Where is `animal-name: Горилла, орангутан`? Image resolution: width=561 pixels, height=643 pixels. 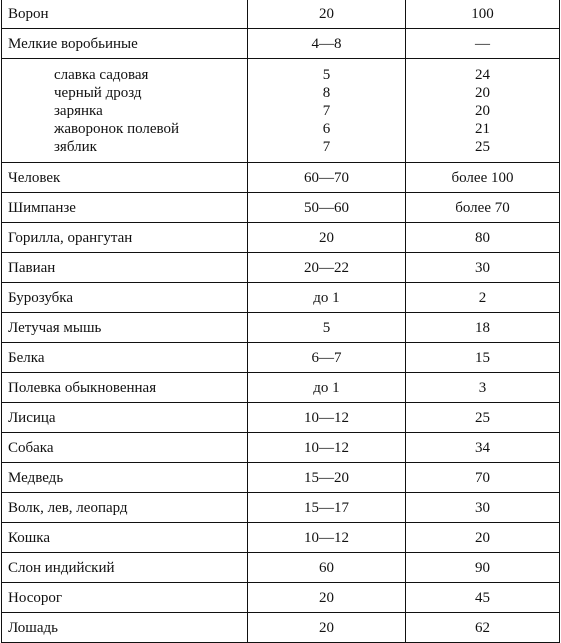 animal-name: Горилла, орангутан is located at coordinates (124, 237).